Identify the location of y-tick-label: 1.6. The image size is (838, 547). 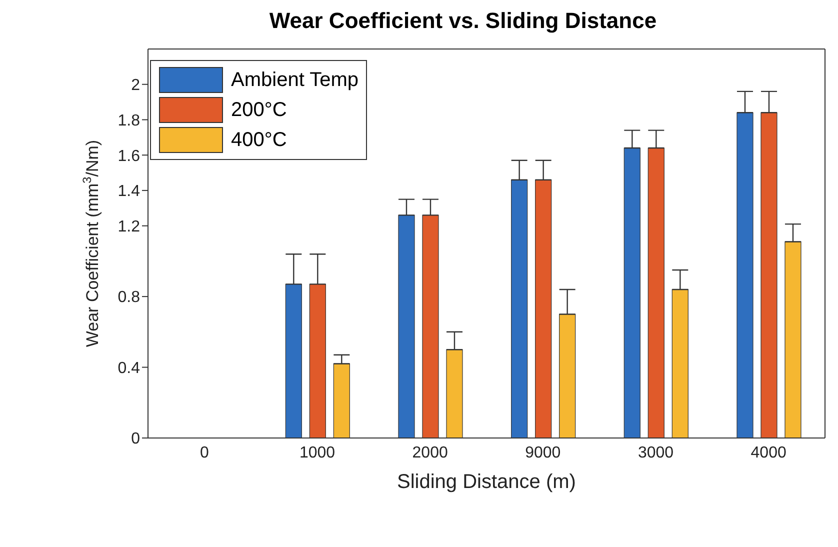
(129, 156).